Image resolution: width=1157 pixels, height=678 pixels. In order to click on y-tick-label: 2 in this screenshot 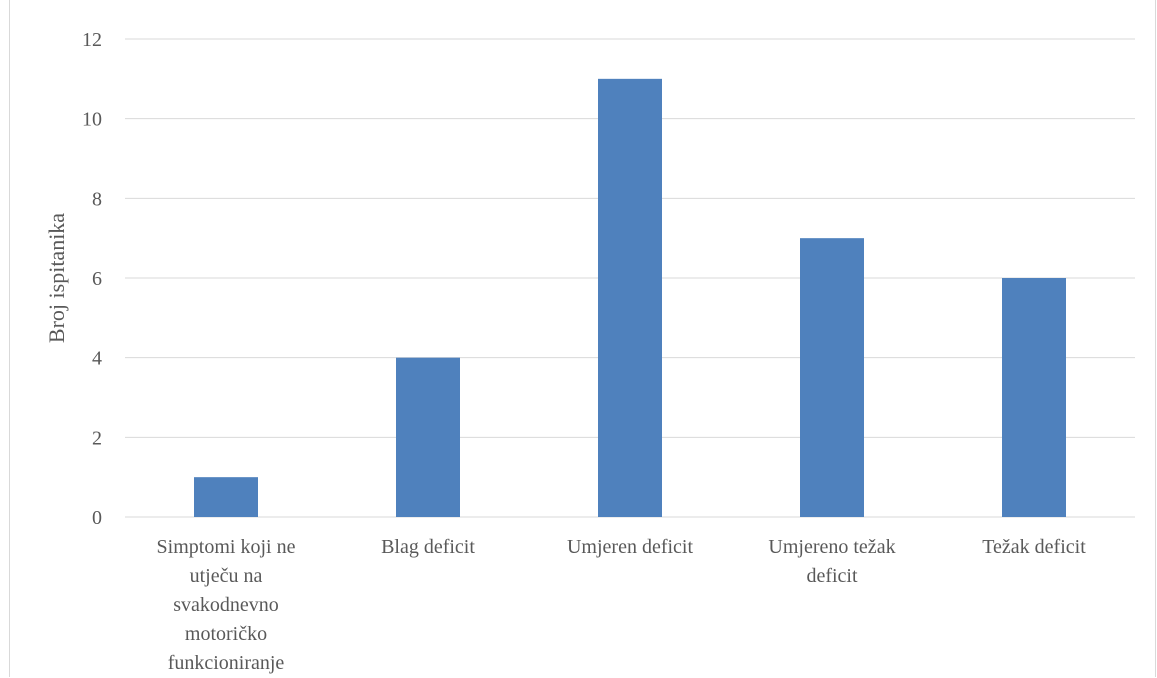, I will do `click(97, 438)`.